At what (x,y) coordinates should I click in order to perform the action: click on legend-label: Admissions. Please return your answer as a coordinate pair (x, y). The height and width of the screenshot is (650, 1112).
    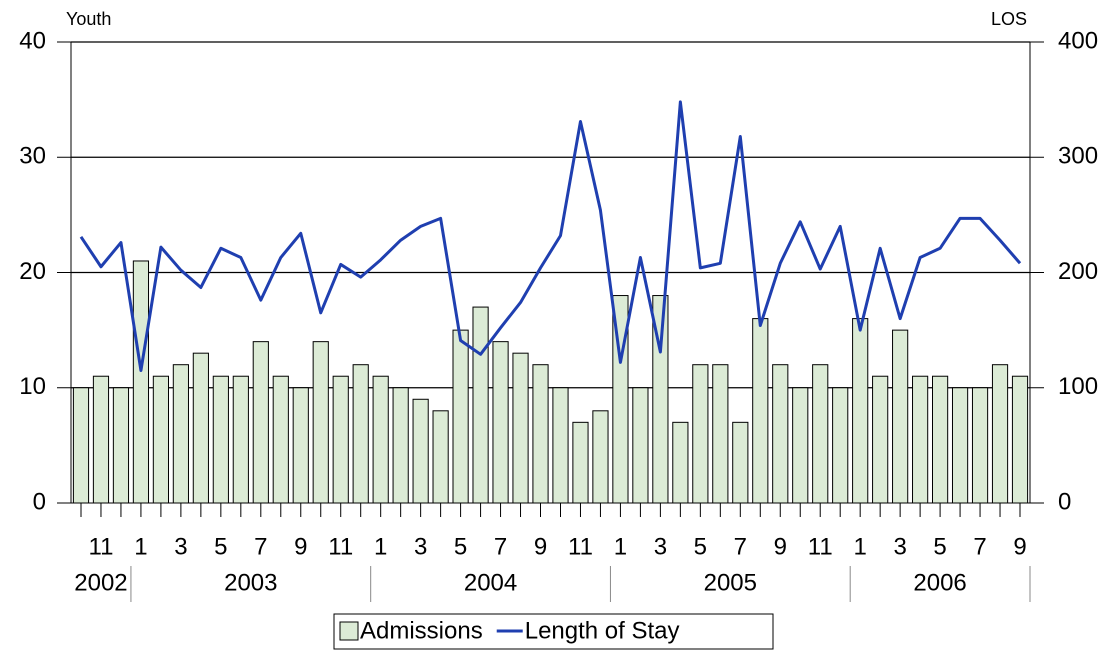
    Looking at the image, I should click on (421, 630).